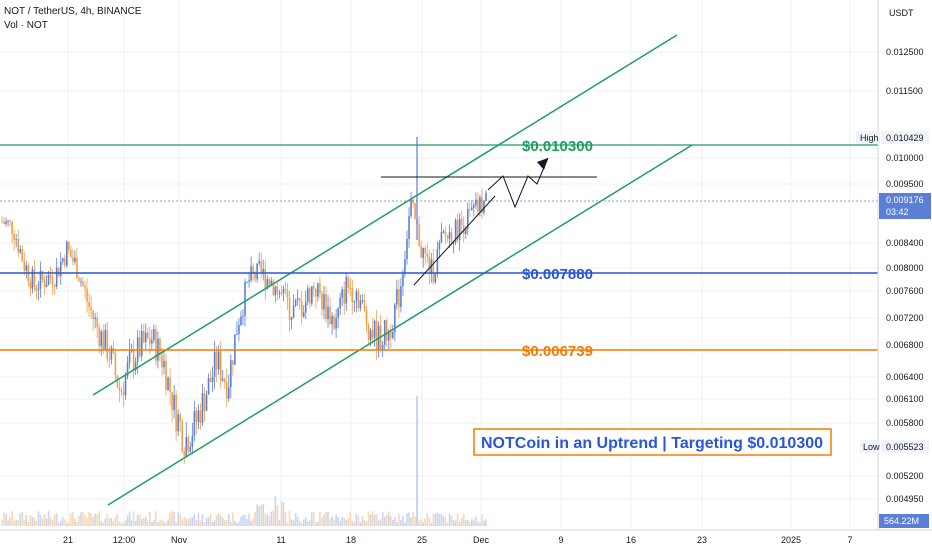 This screenshot has width=932, height=555. Describe the element at coordinates (905, 318) in the screenshot. I see `price-tick-label: 0.007200` at that location.